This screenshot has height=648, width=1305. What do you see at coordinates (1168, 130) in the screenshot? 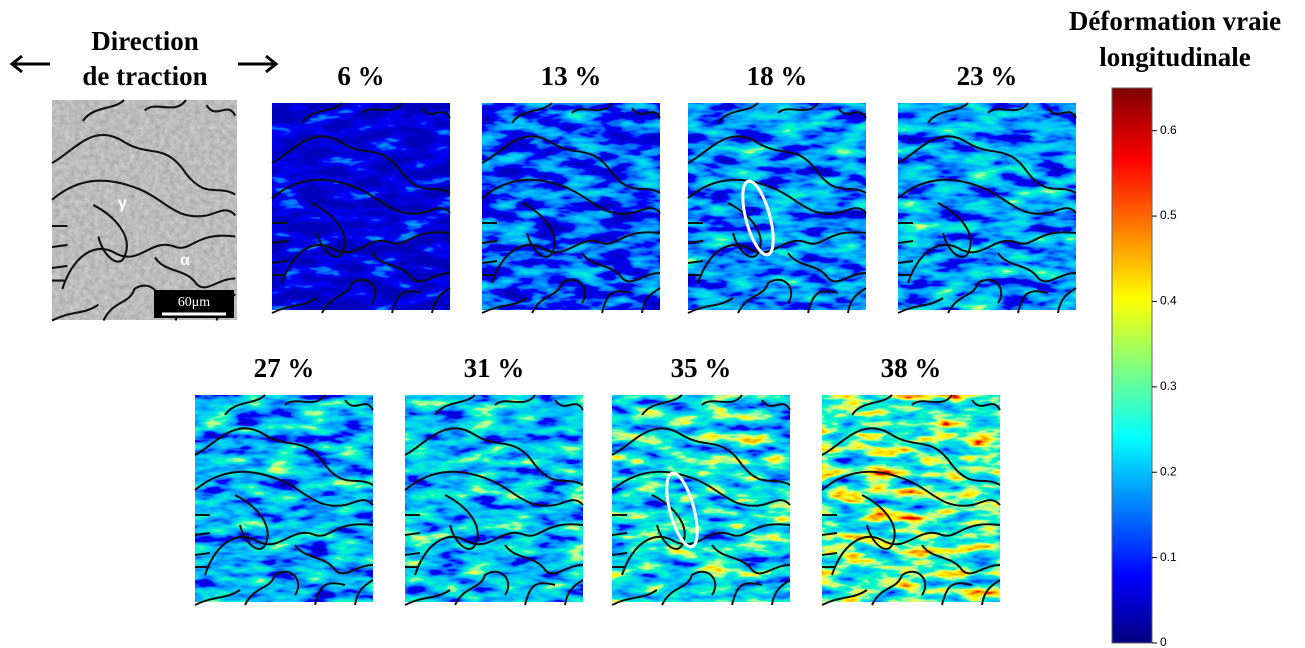
I see `colorbar-tick-label: 0.6` at bounding box center [1168, 130].